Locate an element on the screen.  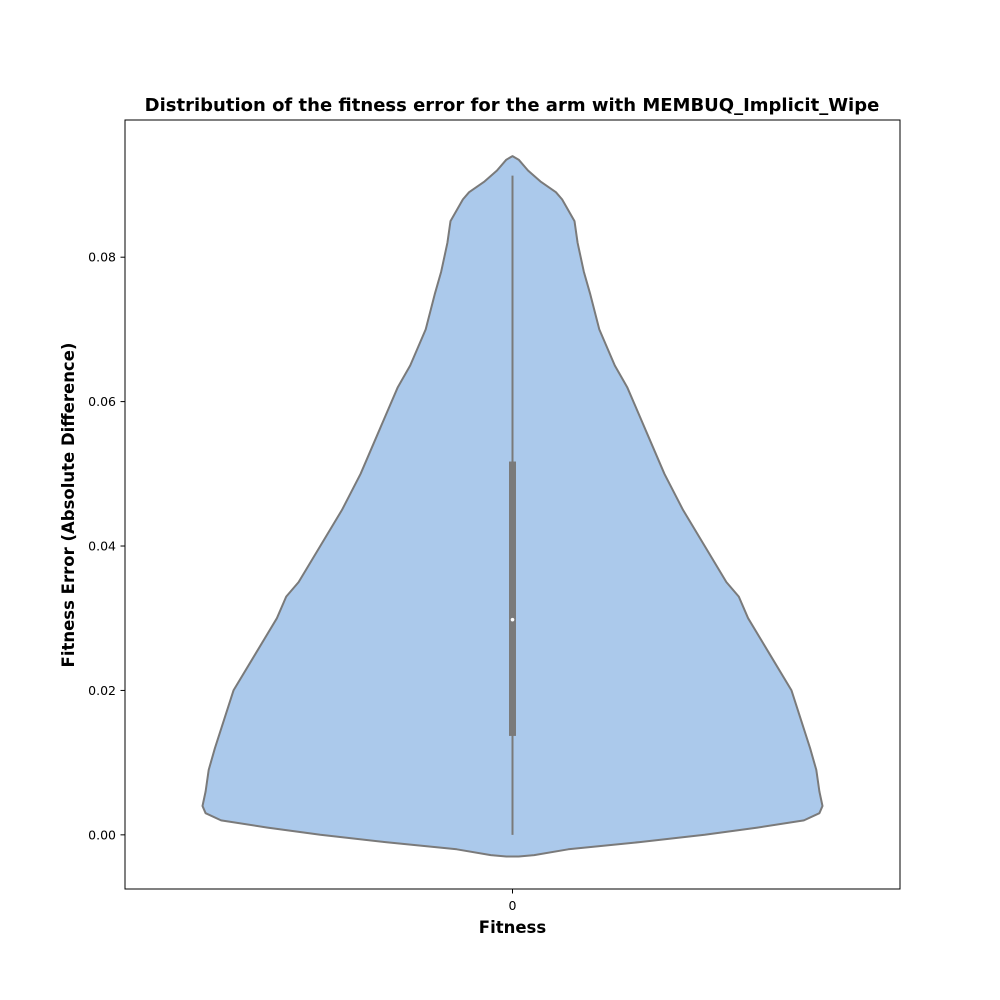
y-tick-label: 0.00 is located at coordinates (102, 834).